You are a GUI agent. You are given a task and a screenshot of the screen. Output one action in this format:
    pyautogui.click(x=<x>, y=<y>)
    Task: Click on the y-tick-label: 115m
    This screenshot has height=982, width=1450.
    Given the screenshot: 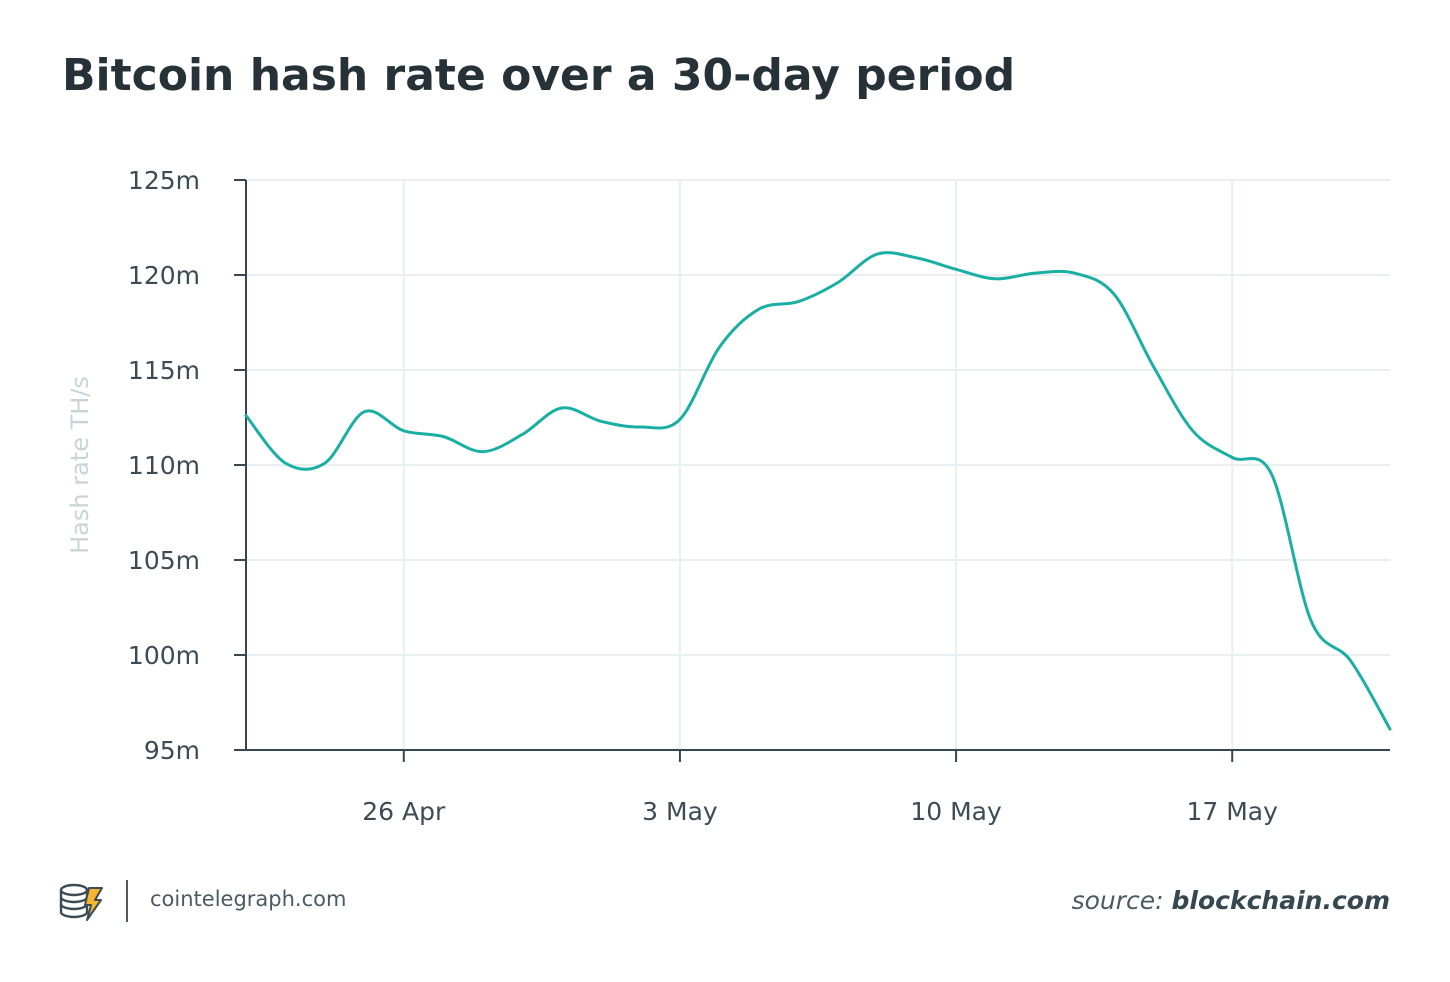 What is the action you would take?
    pyautogui.click(x=164, y=370)
    